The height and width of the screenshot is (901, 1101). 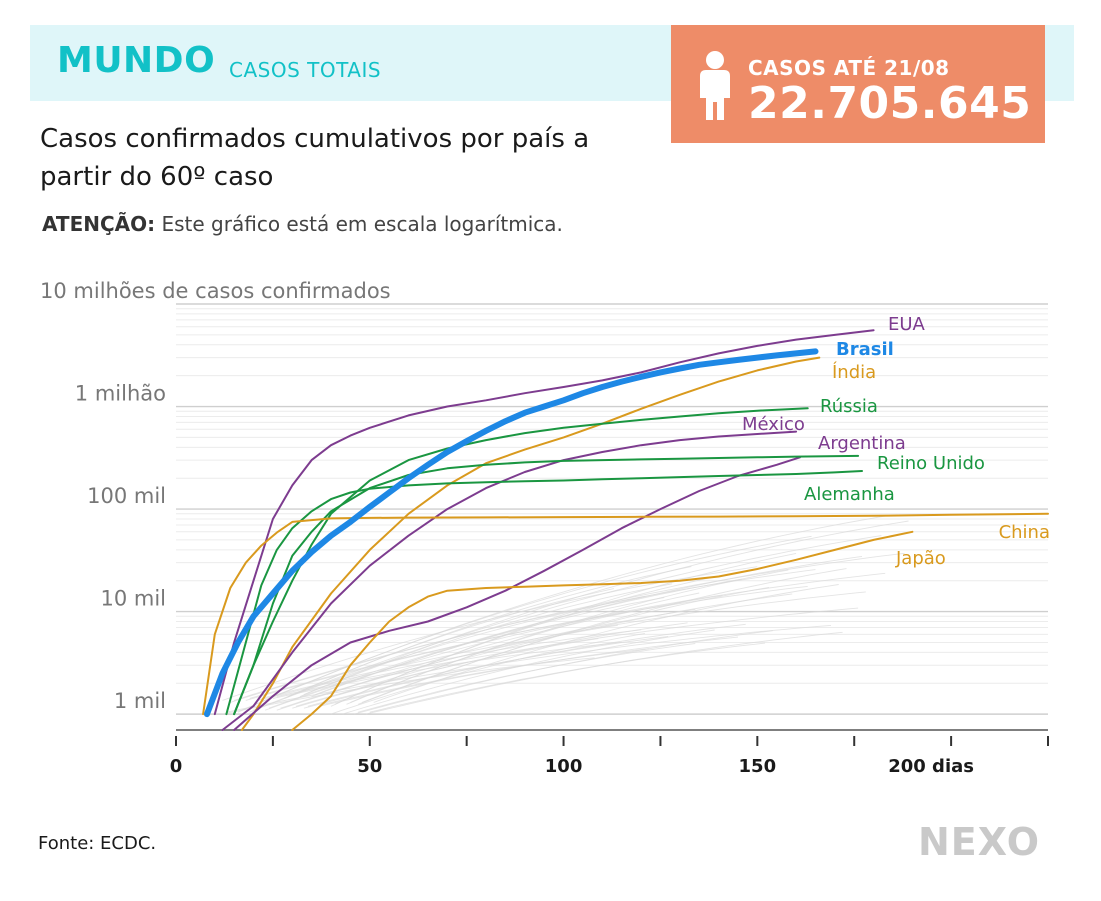 I want to click on series-label-índia: Índia, so click(x=854, y=372).